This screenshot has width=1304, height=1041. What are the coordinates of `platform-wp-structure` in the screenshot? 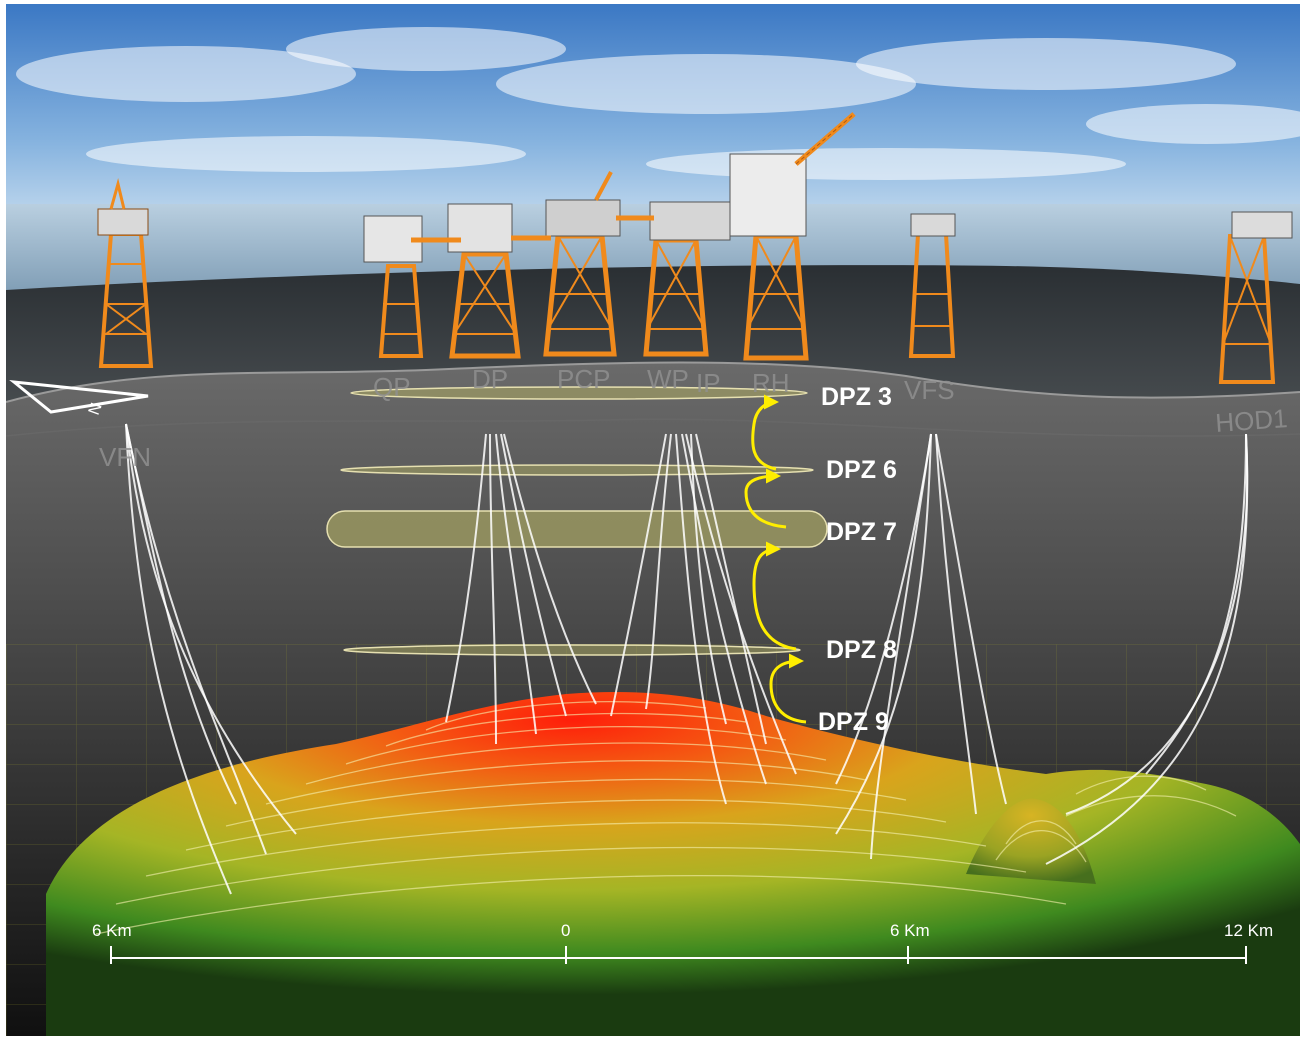 It's located at (687, 279).